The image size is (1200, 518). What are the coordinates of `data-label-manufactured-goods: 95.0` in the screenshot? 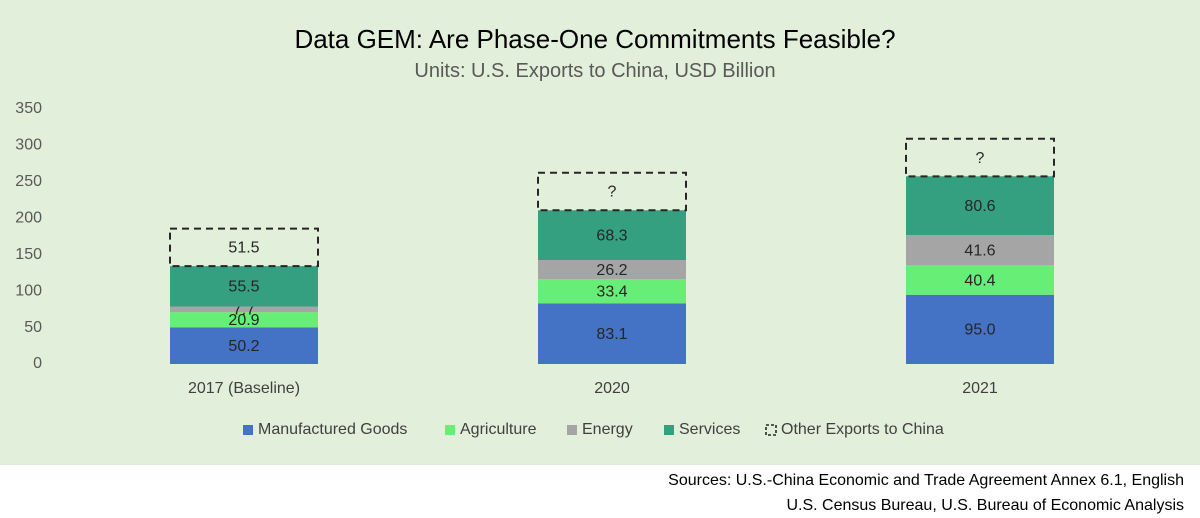 It's located at (979, 330).